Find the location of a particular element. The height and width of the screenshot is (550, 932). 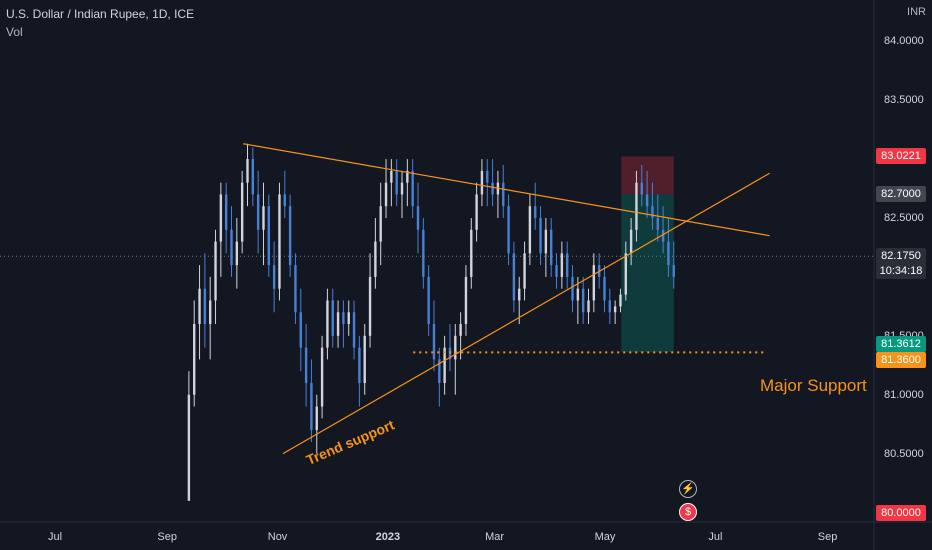

price-tick-label: 84.0000 is located at coordinates (904, 41).